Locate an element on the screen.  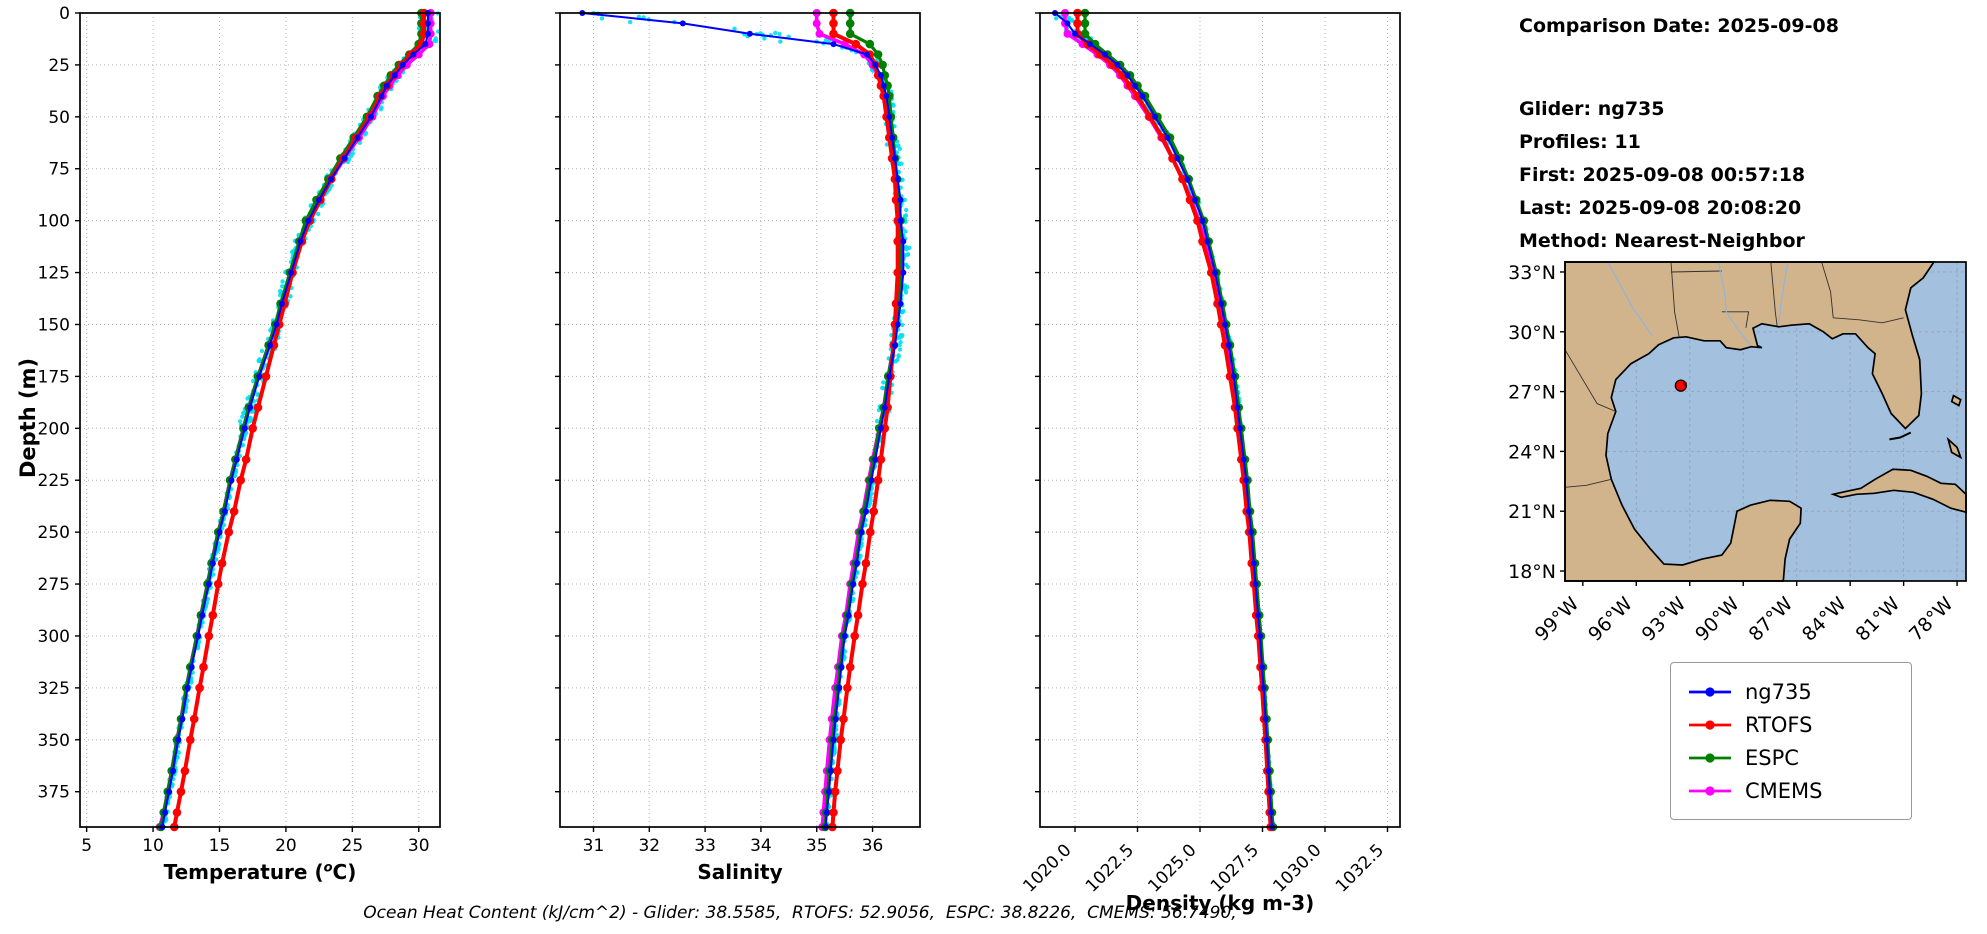
svg-text: 81°W is located at coordinates (1878, 619).